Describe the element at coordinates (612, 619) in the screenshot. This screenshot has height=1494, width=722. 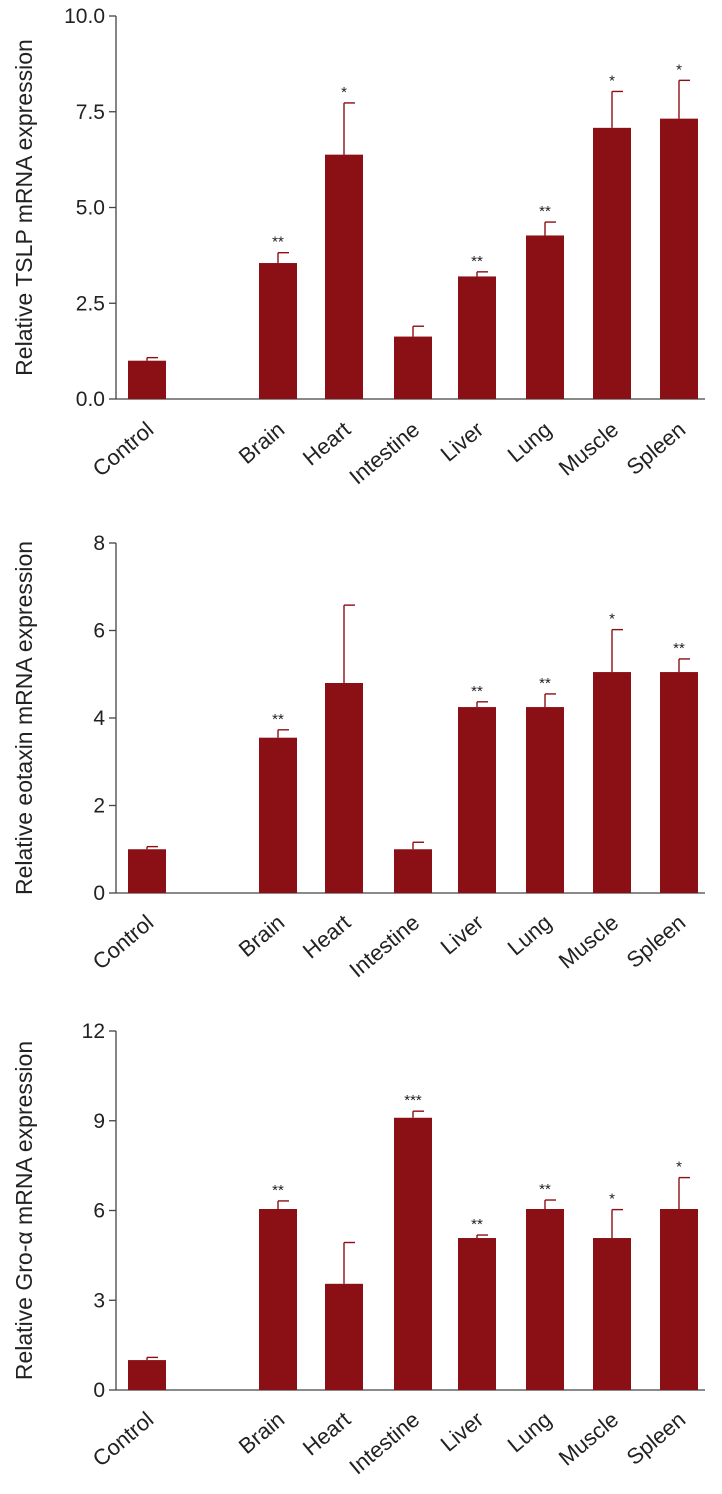
I see `eotaxin-significance-marker: *` at that location.